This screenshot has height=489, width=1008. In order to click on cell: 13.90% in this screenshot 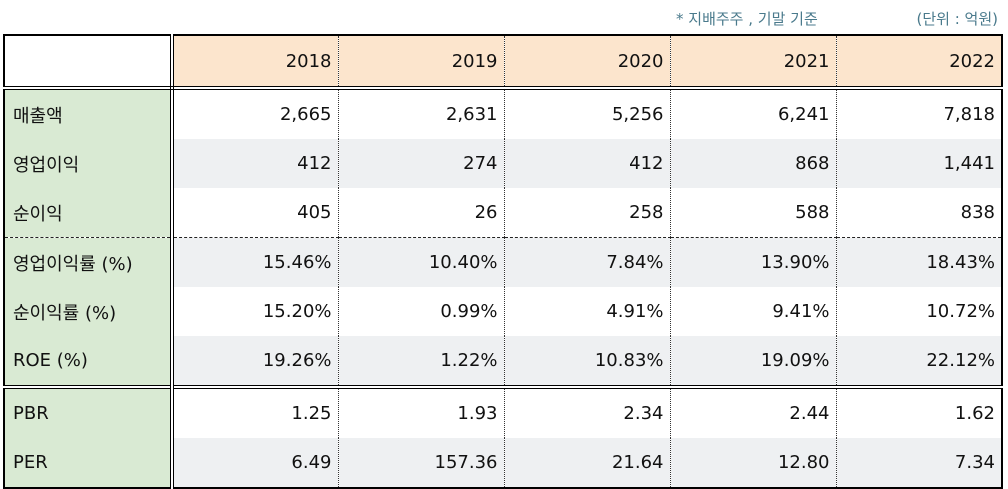, I will do `click(752, 262)`.